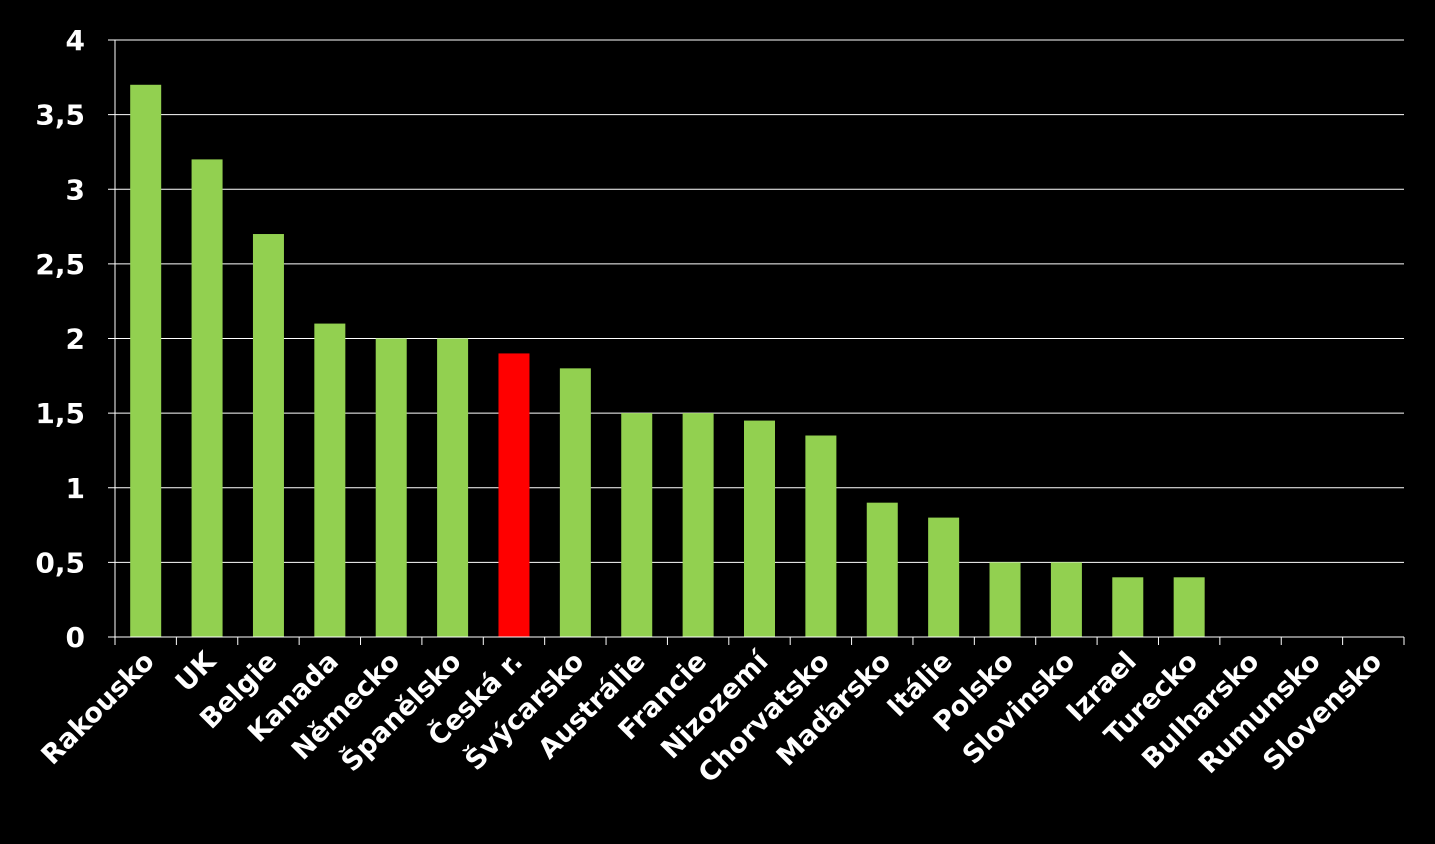 This screenshot has height=844, width=1435. Describe the element at coordinates (1189, 607) in the screenshot. I see `bar-turecko` at that location.